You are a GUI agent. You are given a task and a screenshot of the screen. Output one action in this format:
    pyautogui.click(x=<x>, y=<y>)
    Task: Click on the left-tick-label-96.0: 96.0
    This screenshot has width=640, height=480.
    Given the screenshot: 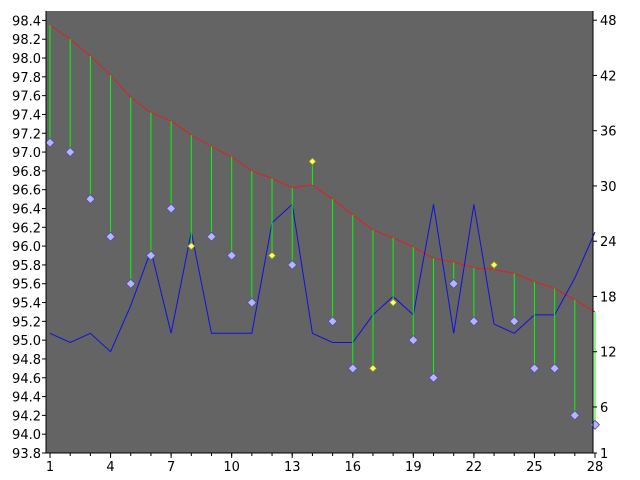 What is the action you would take?
    pyautogui.click(x=26, y=247)
    